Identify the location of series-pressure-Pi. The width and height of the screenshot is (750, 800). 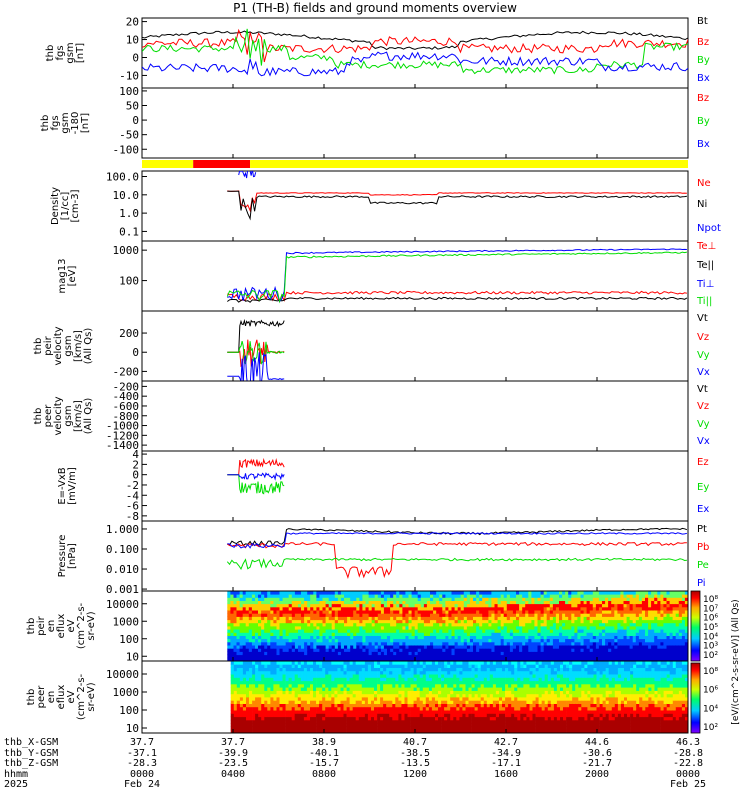
(457, 540).